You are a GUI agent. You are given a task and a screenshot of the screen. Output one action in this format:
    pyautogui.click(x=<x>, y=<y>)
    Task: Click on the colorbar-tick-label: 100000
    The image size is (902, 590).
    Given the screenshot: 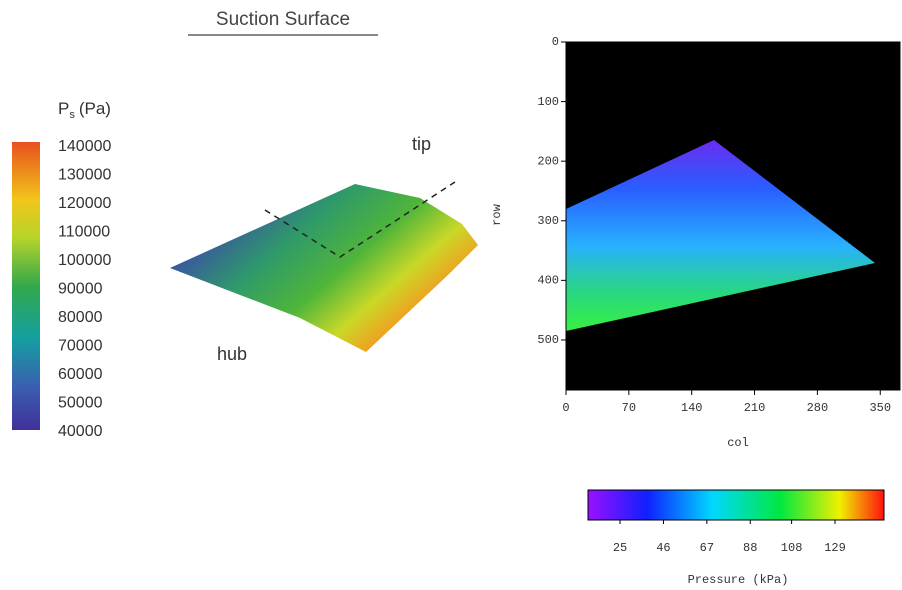 What is the action you would take?
    pyautogui.click(x=84, y=260)
    